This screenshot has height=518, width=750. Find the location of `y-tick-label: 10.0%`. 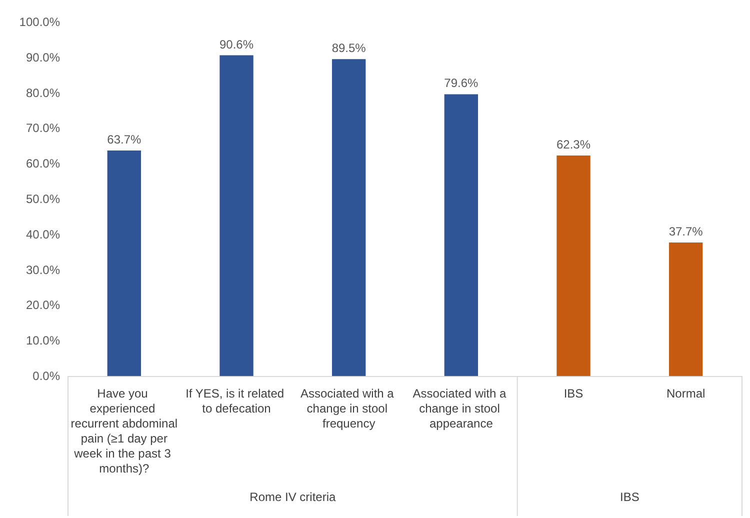

y-tick-label: 10.0% is located at coordinates (43, 341).